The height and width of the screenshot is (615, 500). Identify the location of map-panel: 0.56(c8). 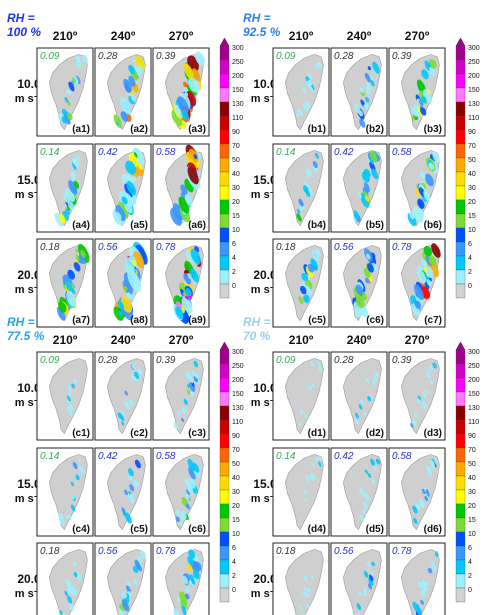
(123, 578).